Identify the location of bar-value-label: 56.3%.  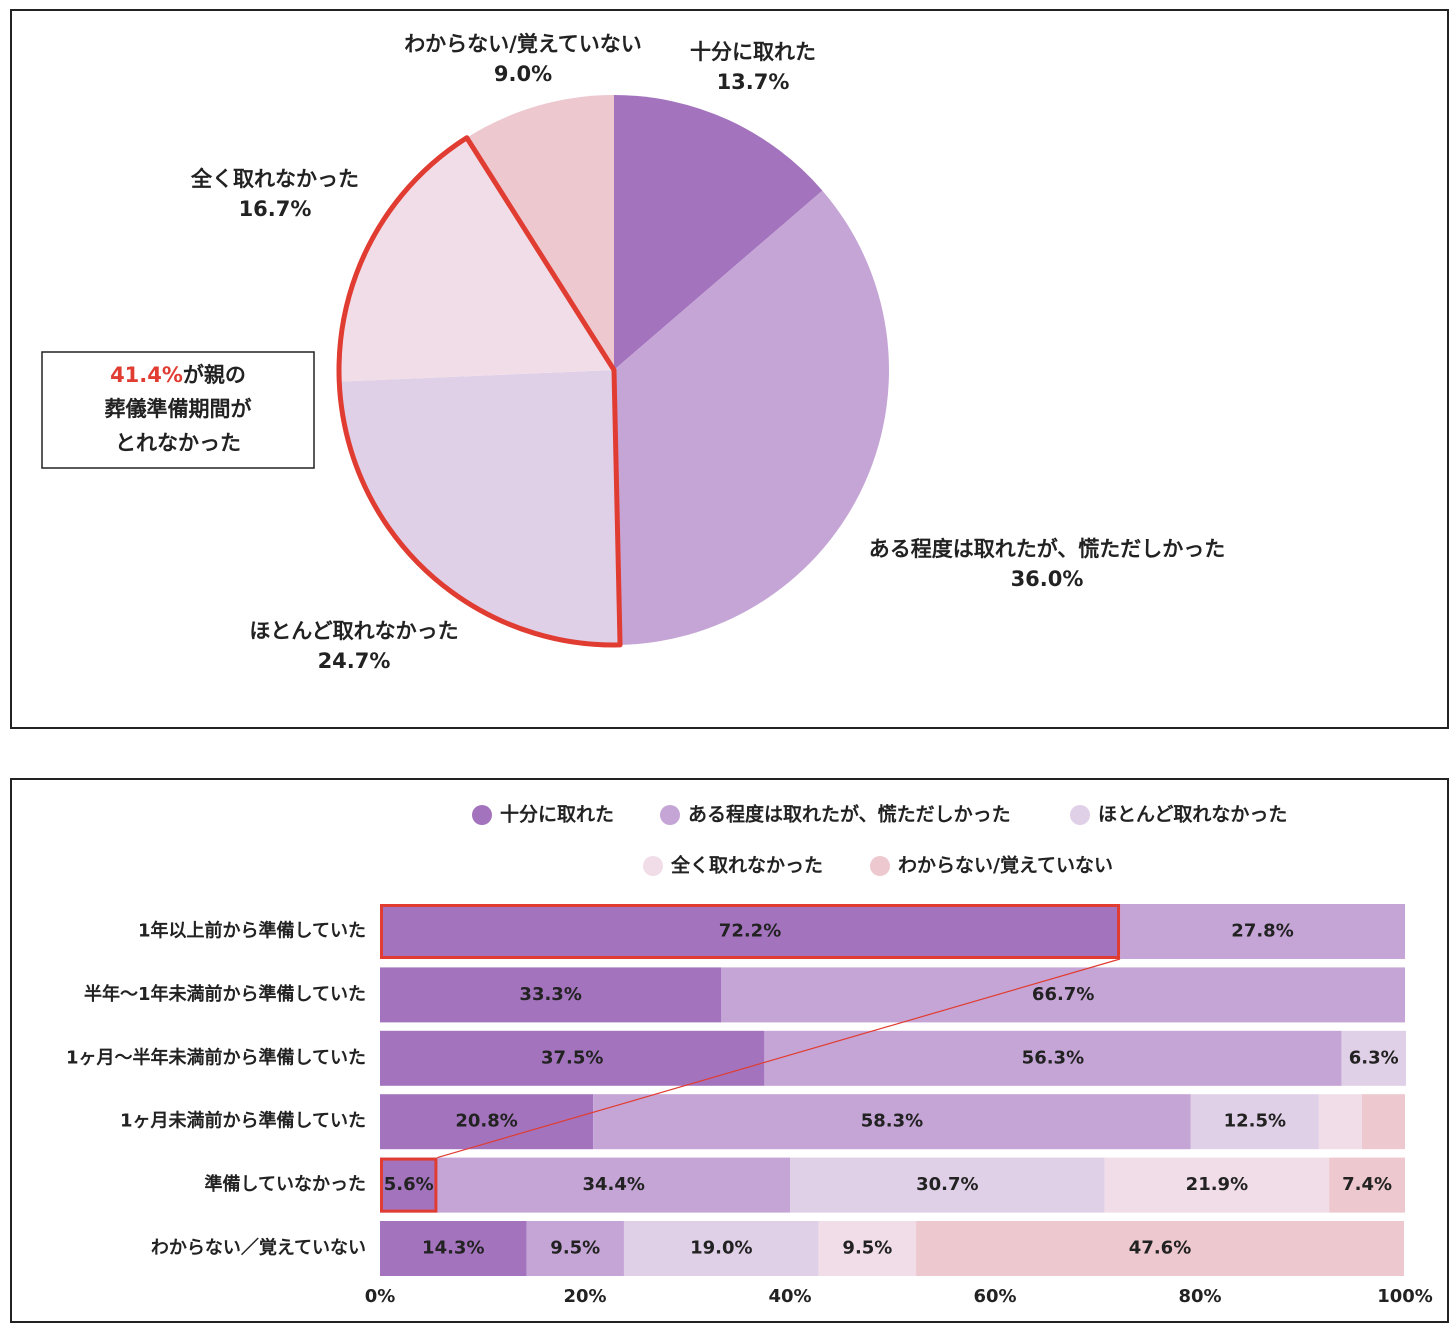
(1053, 1057).